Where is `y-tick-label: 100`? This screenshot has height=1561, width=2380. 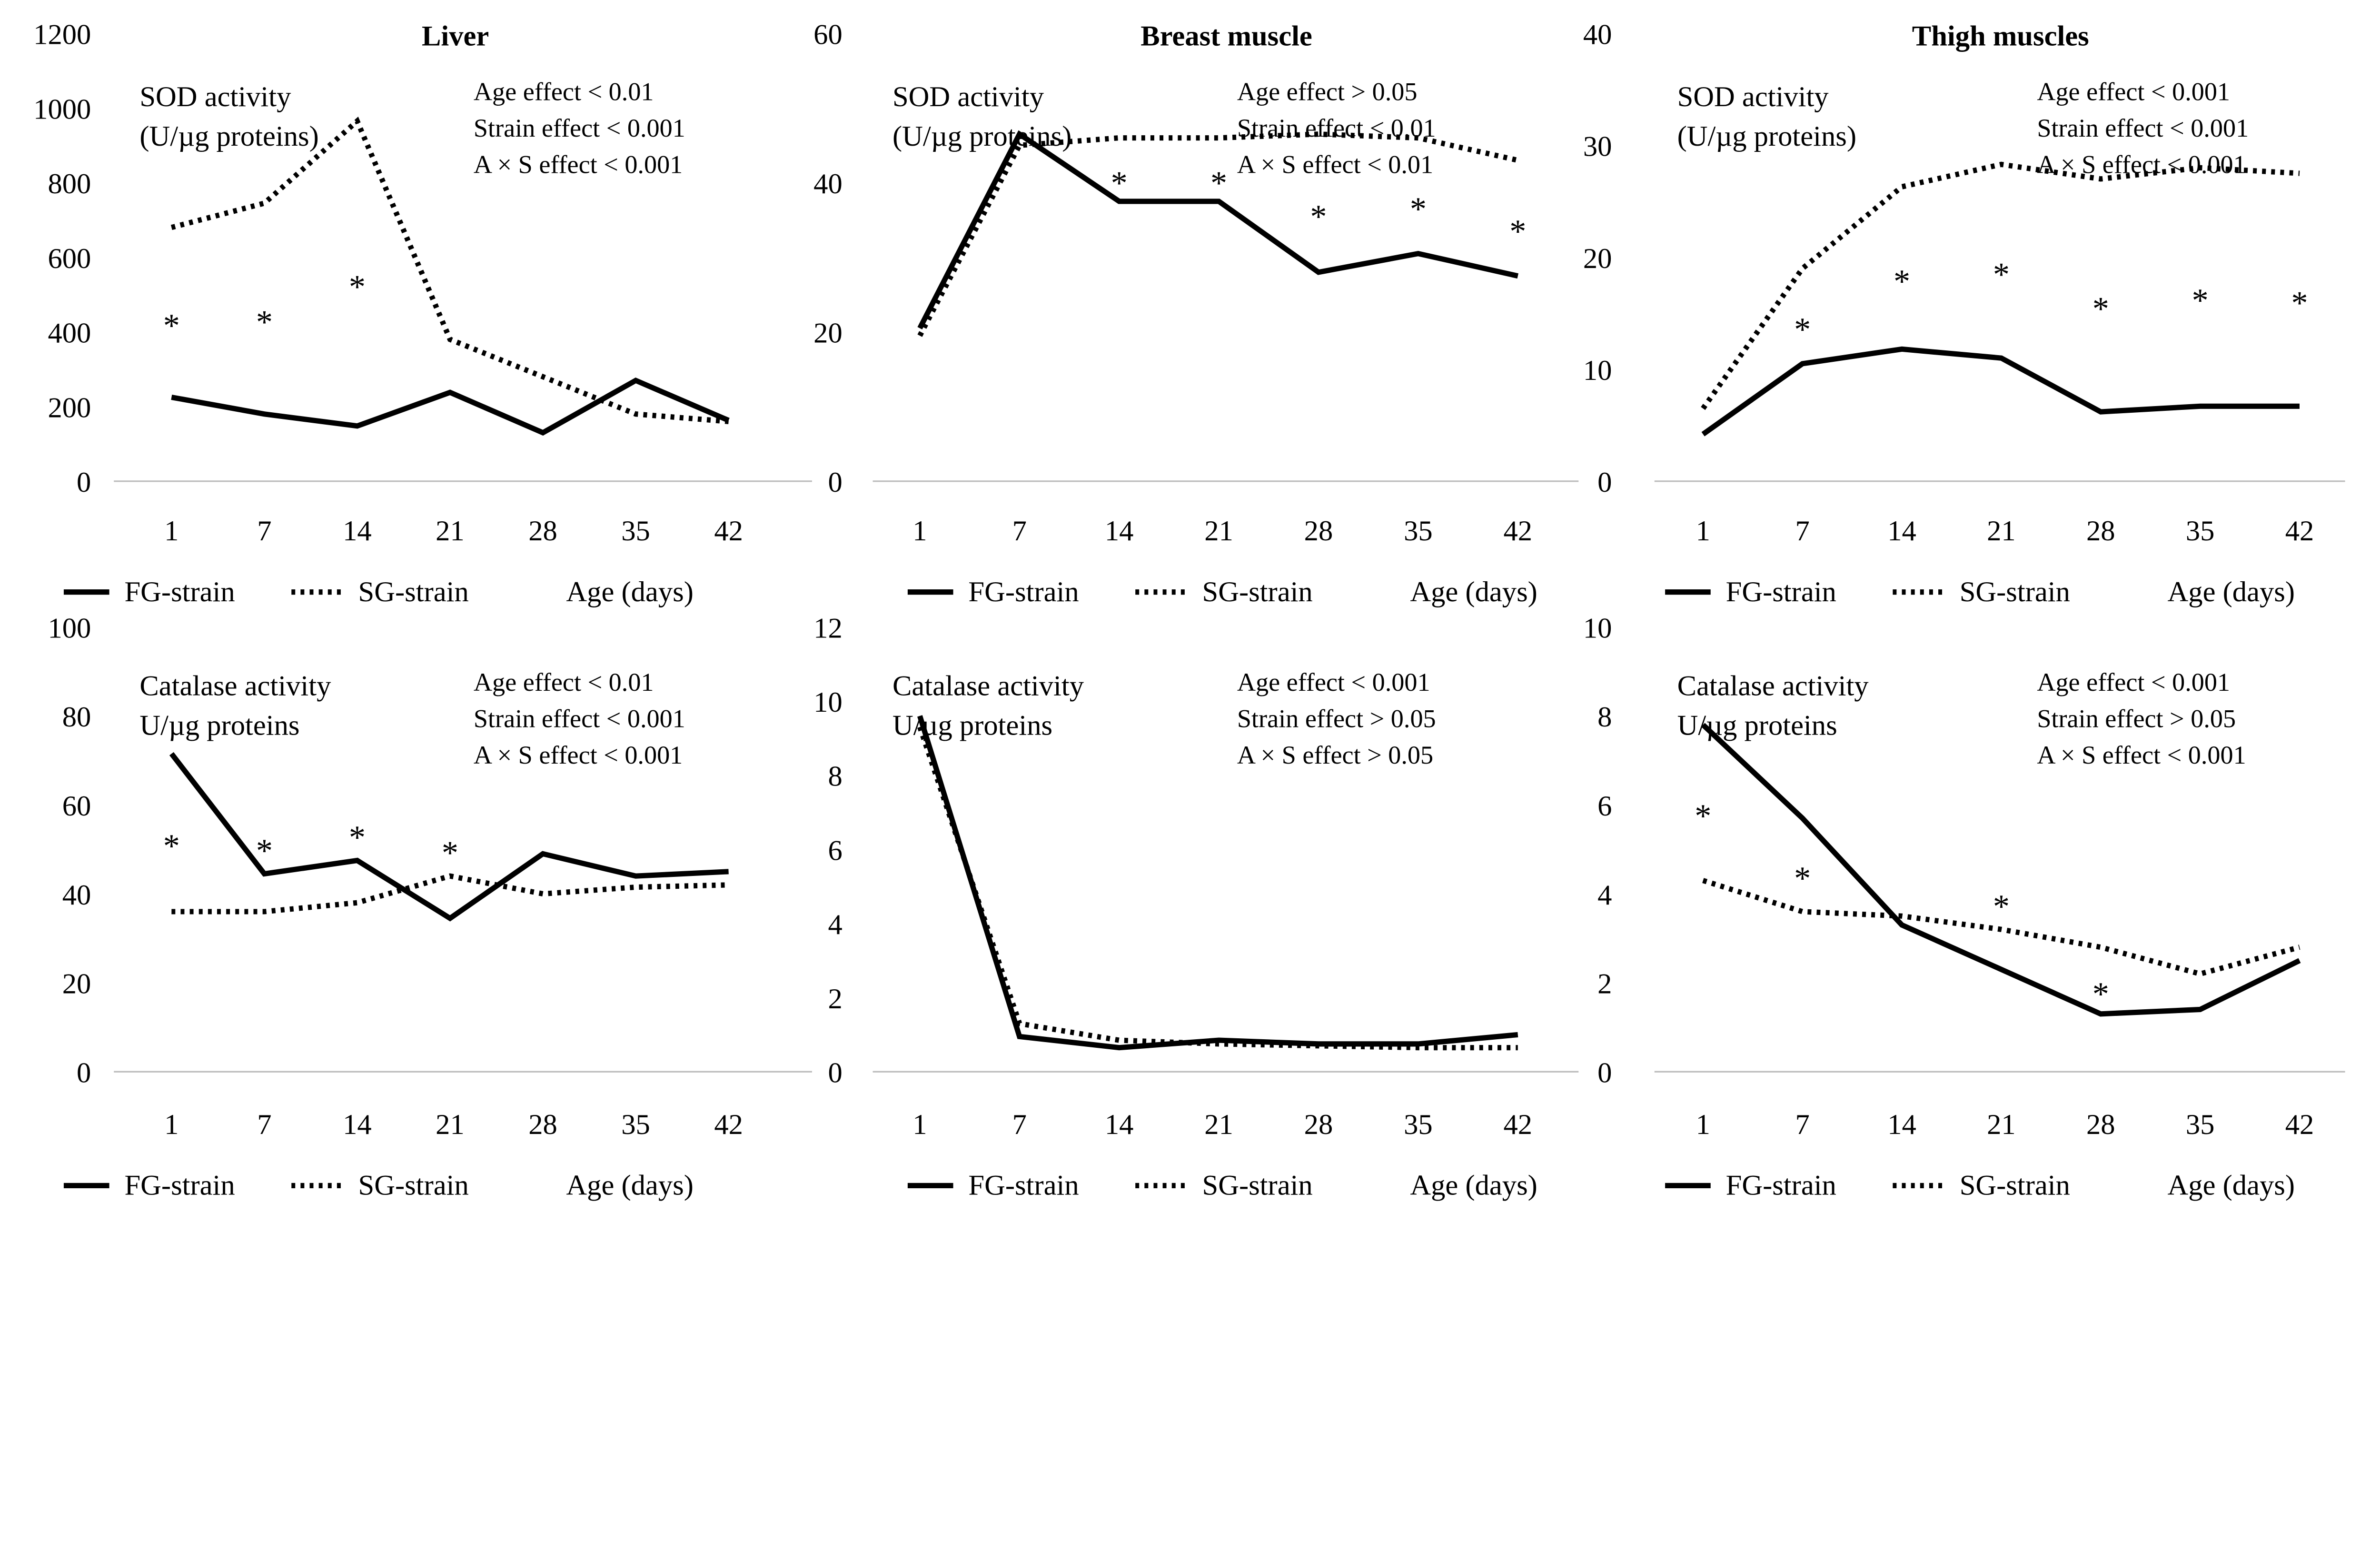
y-tick-label: 100 is located at coordinates (69, 628).